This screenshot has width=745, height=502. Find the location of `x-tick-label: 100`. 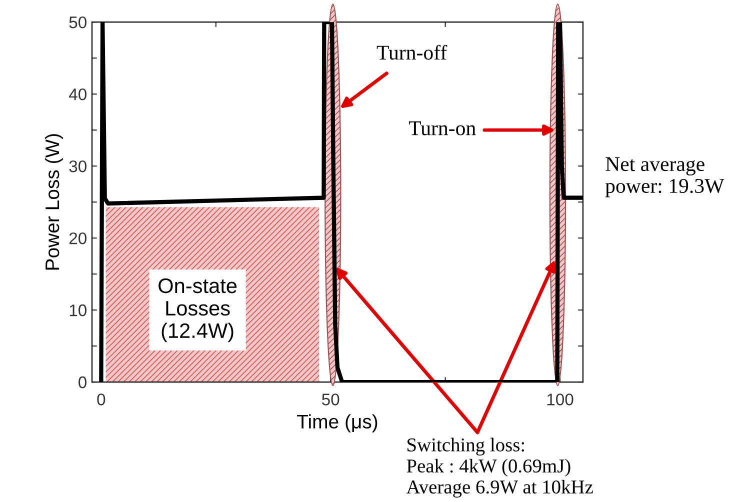

x-tick-label: 100 is located at coordinates (560, 400).